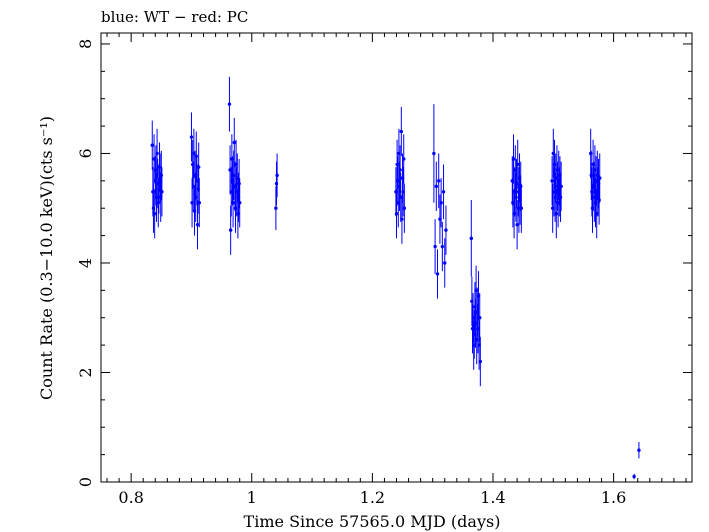  I want to click on y-tick-label: 0, so click(85, 482).